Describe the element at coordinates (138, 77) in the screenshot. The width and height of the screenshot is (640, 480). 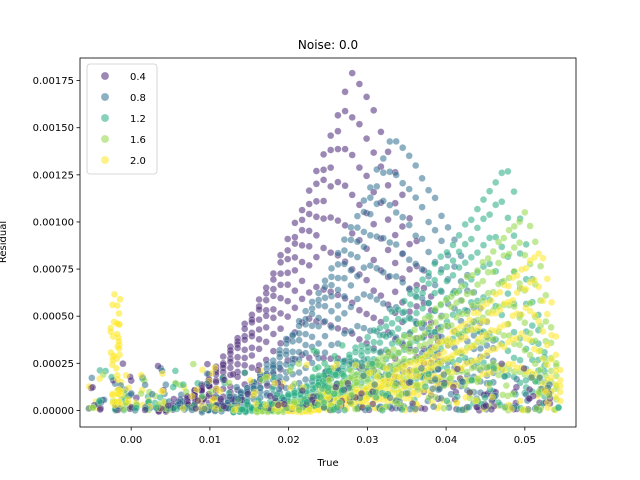
I see `legend-label: 0.4` at that location.